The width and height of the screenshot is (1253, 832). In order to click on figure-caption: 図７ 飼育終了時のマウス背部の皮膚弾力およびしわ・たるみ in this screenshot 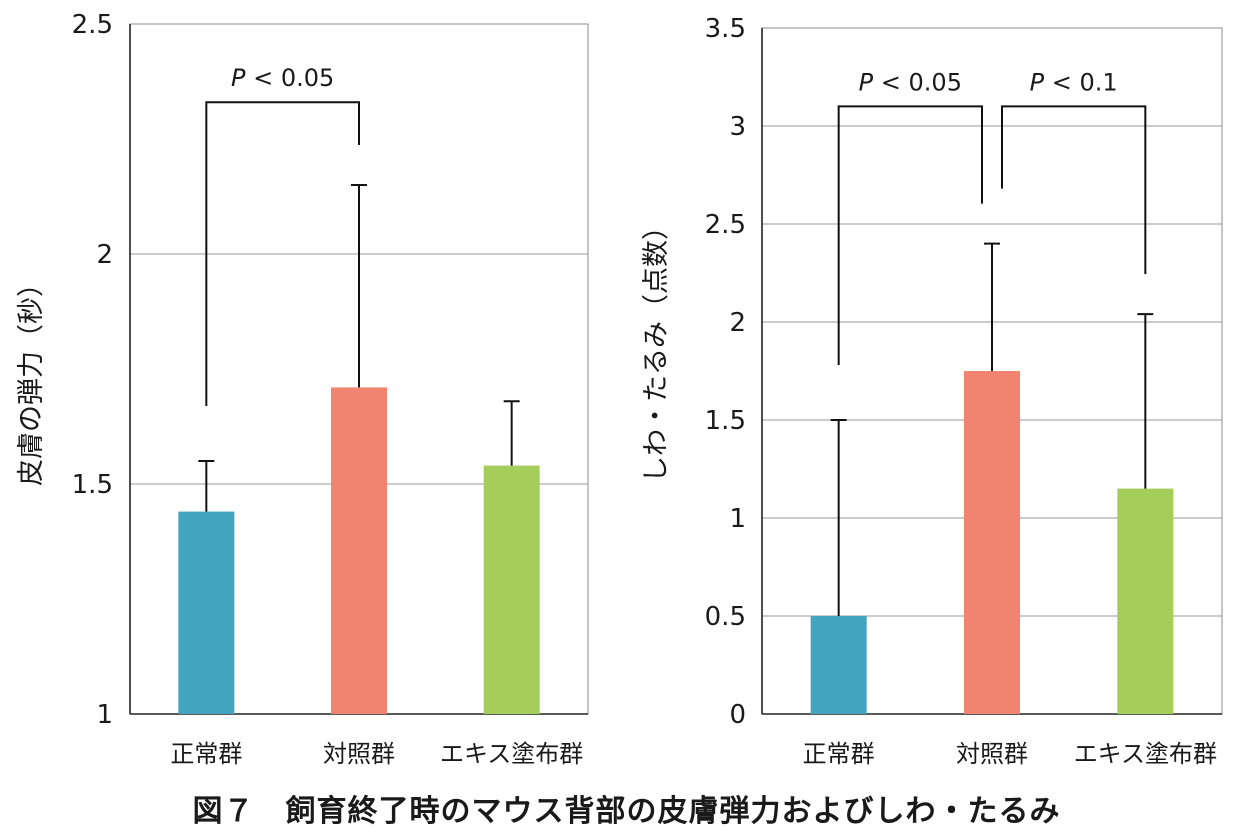, I will do `click(626, 811)`.